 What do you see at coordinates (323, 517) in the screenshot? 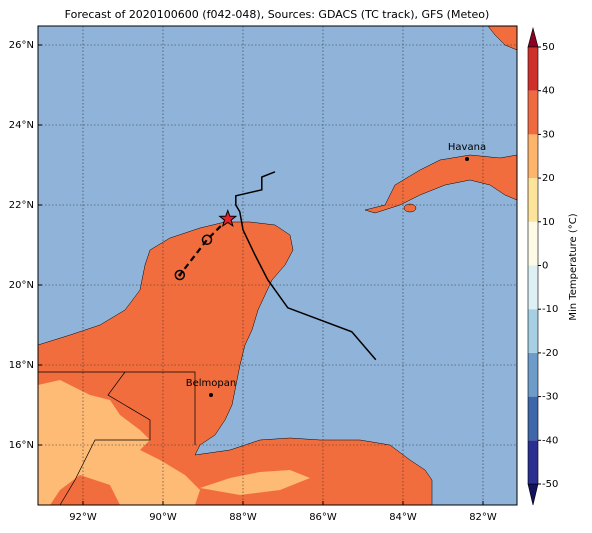
I see `x-tick-label: 86°W` at bounding box center [323, 517].